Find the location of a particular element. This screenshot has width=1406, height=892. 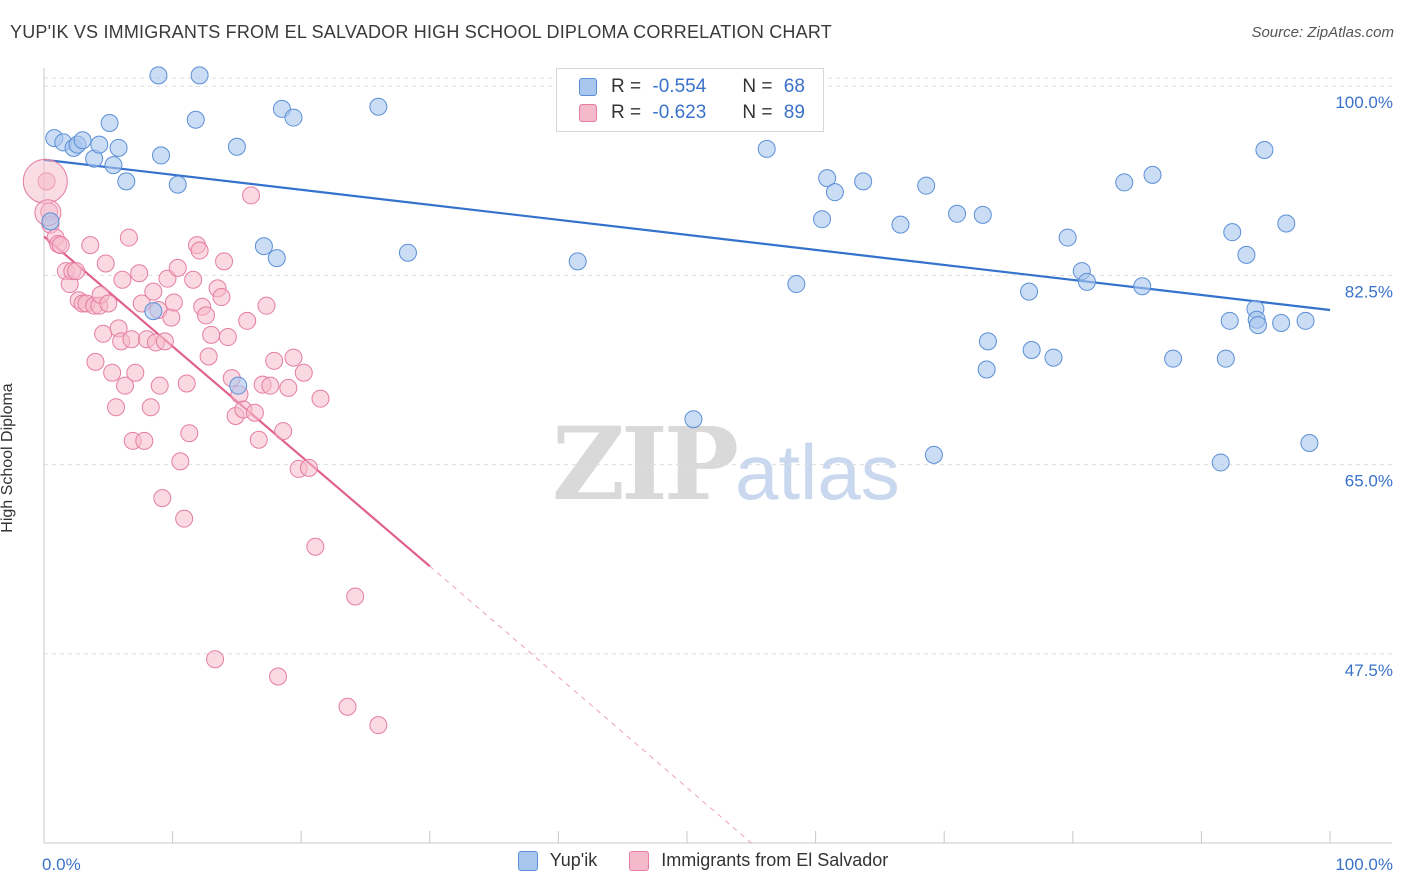

series-legend-label: Immigrants from El Salvador is located at coordinates (775, 860).